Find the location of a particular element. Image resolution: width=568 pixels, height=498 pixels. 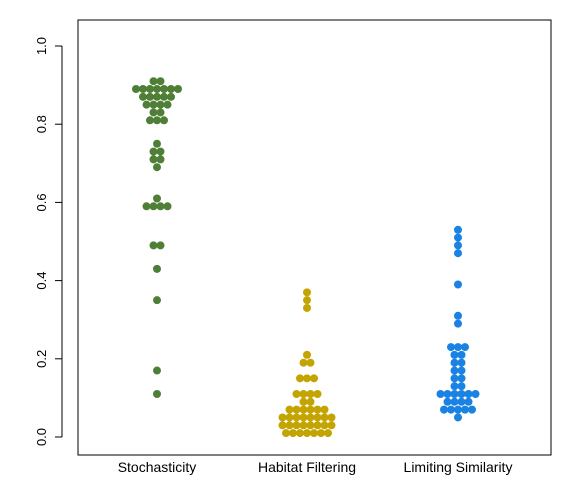

y-tick-label: 0.0 is located at coordinates (41, 437).